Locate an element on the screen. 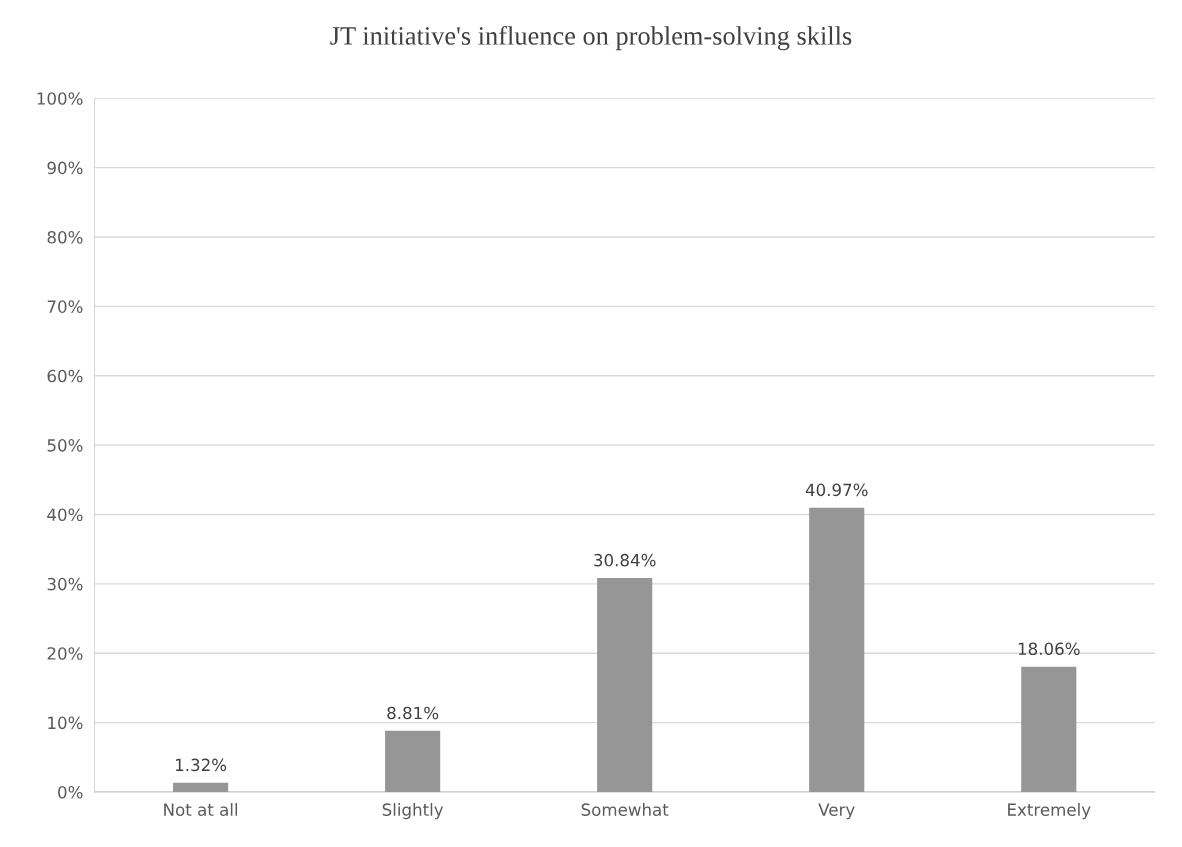 This screenshot has height=847, width=1182. data-label: 8.81% is located at coordinates (413, 713).